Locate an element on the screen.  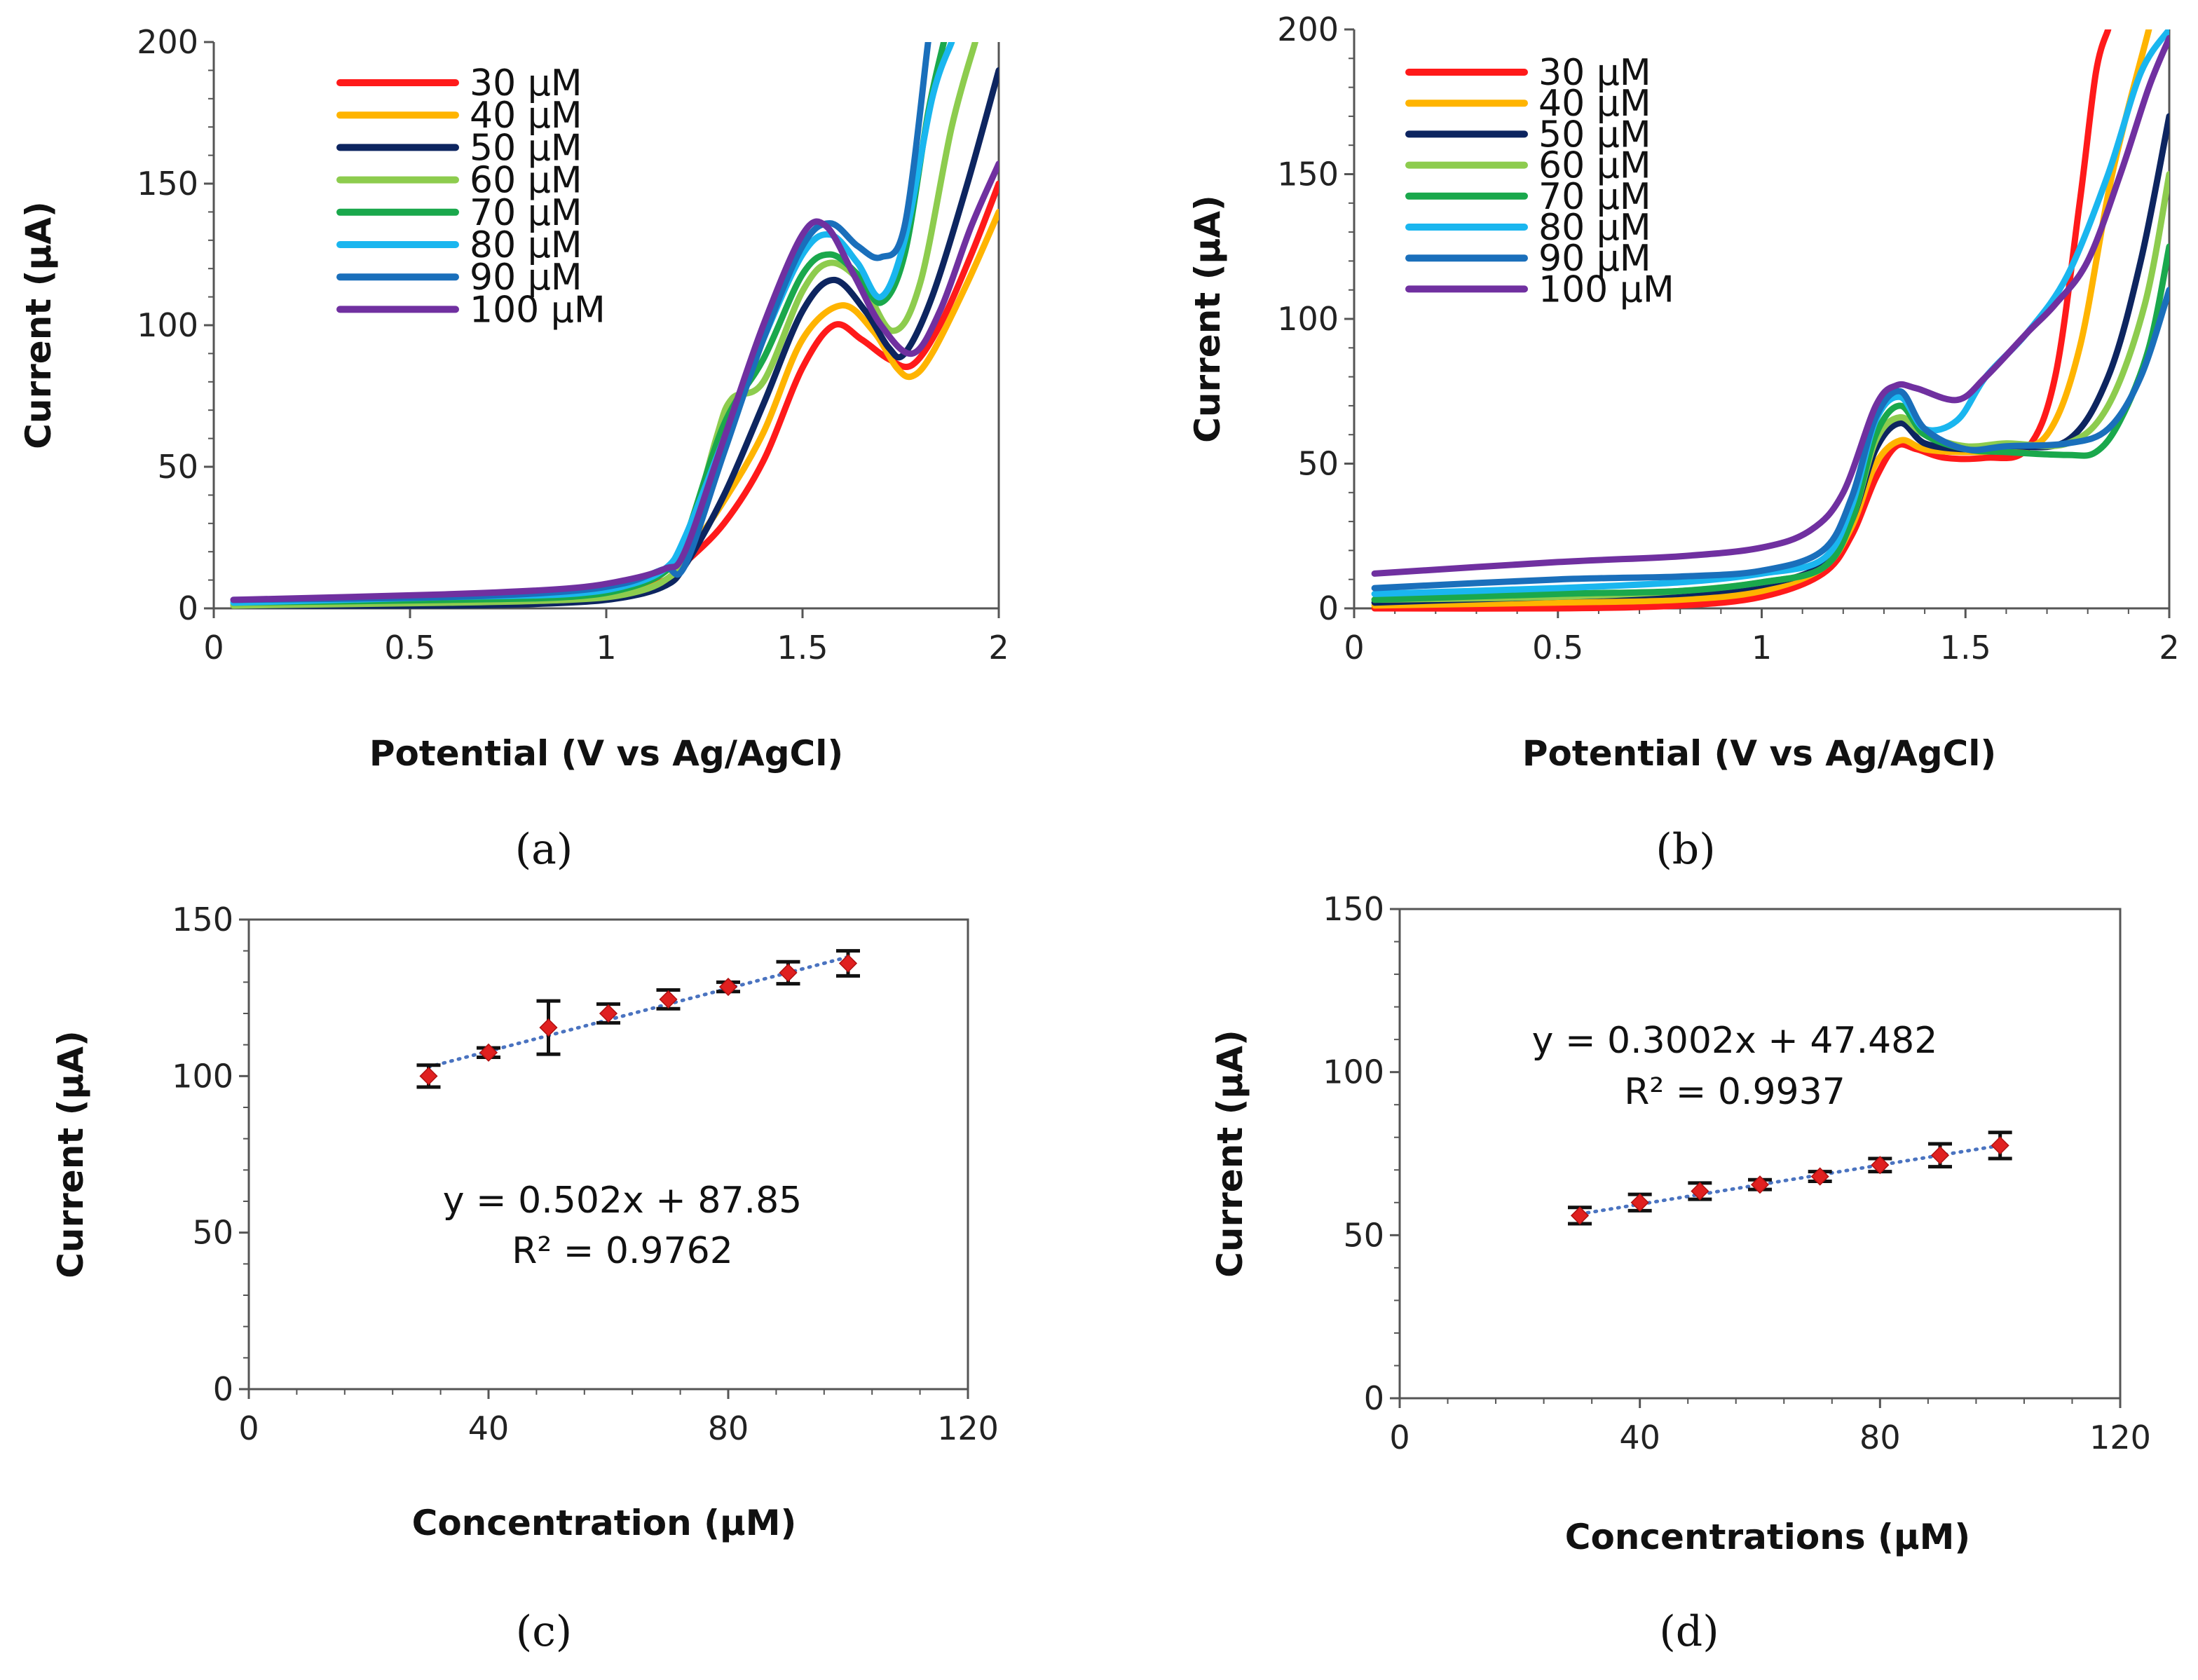
panel-d-plot-frame is located at coordinates (1760, 1154).